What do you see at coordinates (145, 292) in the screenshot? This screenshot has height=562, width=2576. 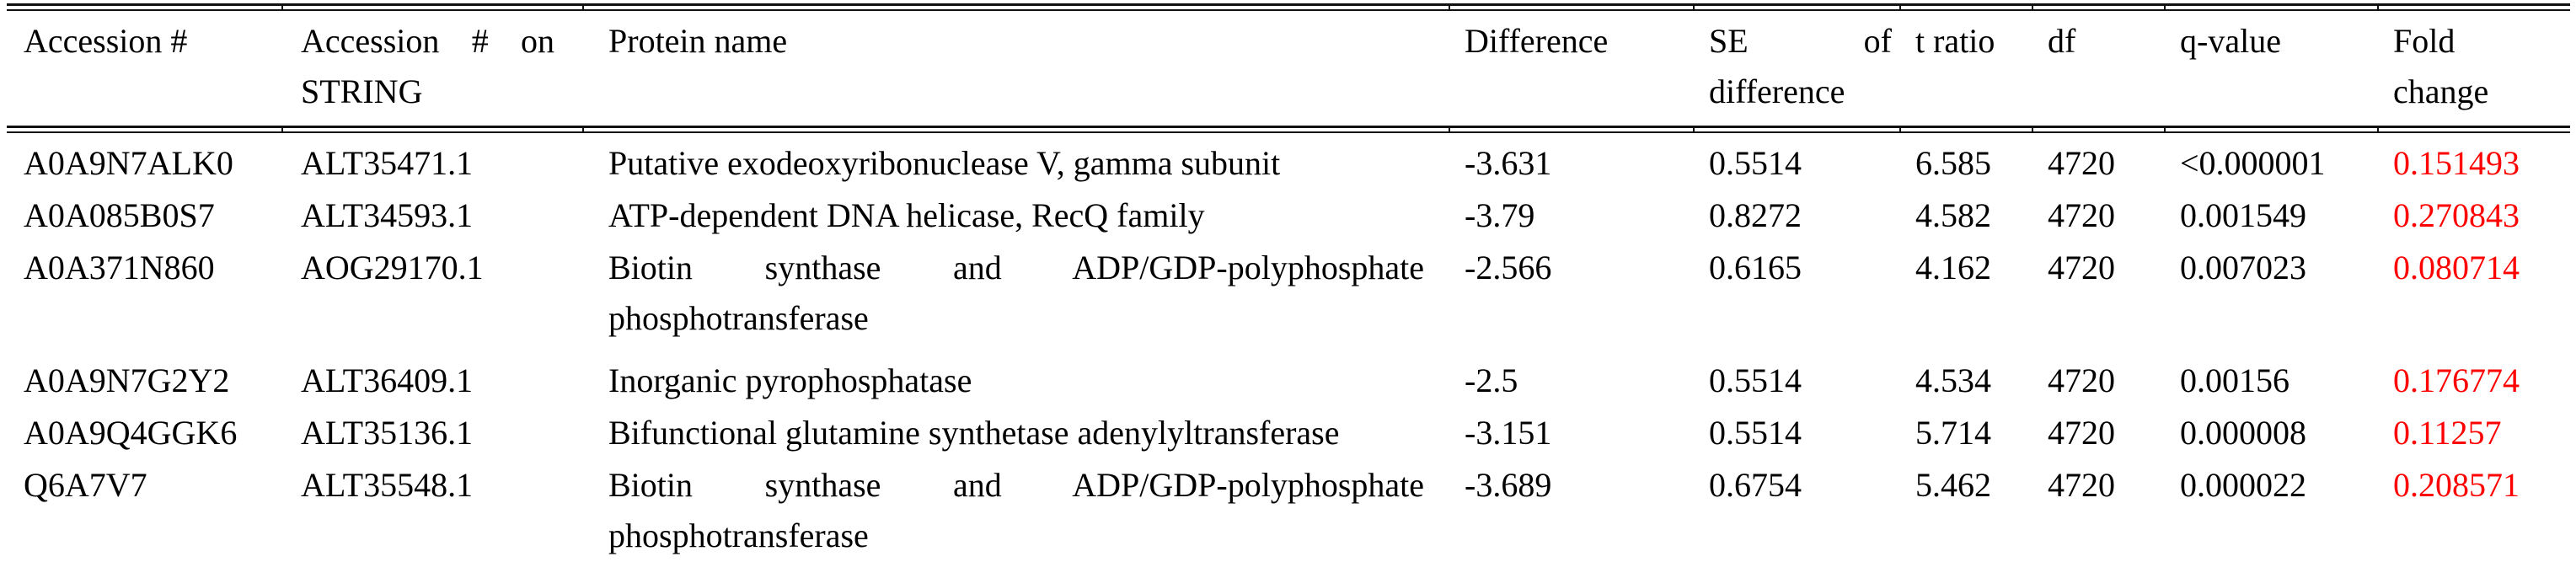 I see `cell-accession: A0A371N860` at bounding box center [145, 292].